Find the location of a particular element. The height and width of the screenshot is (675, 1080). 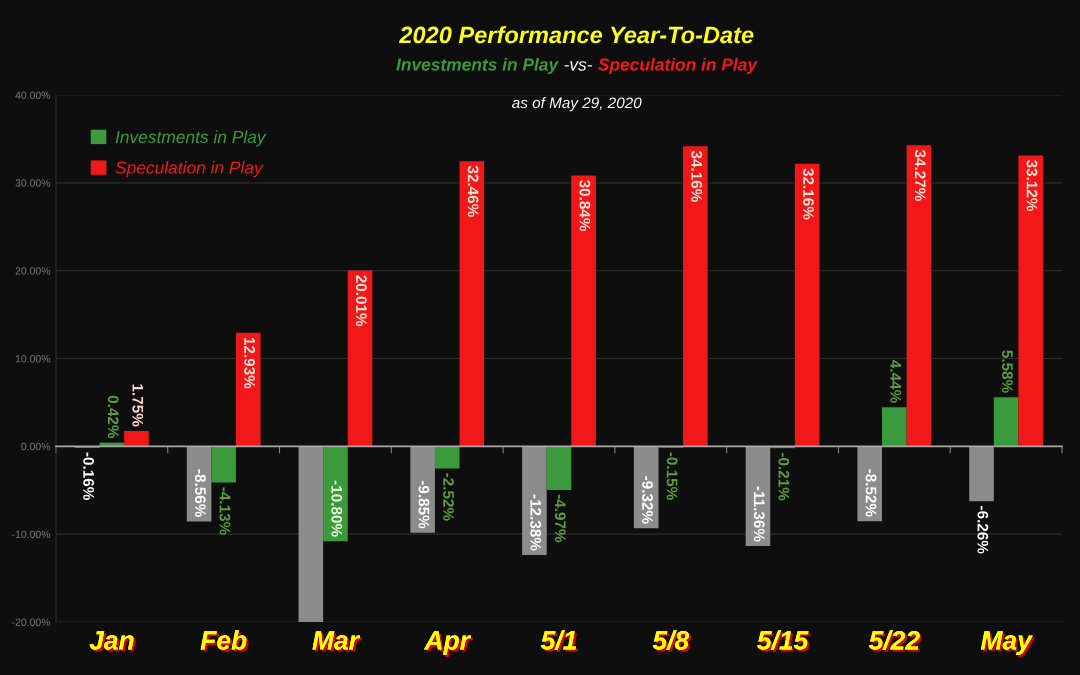

x-tick-label: Apr is located at coordinates (448, 644).